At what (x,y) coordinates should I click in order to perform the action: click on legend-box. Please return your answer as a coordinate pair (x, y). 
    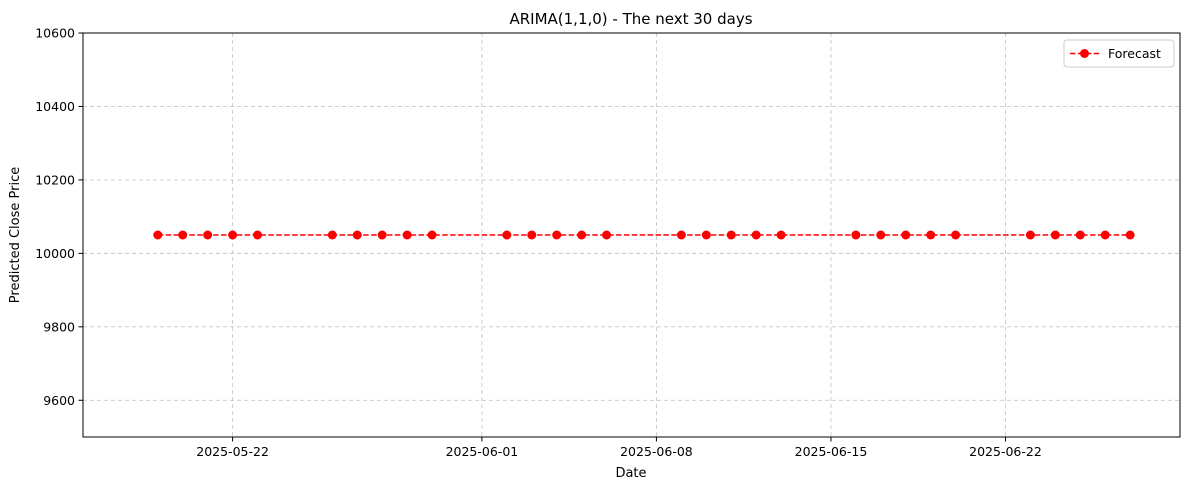
    Looking at the image, I should click on (1119, 53).